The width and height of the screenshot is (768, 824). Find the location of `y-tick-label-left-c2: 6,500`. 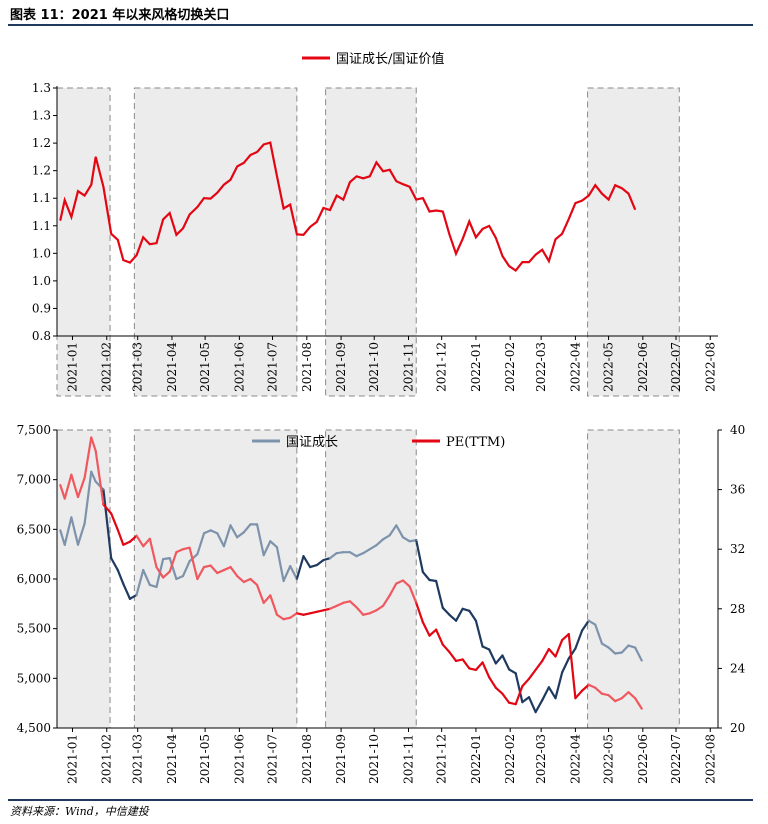

y-tick-label-left-c2: 6,500 is located at coordinates (34, 529).